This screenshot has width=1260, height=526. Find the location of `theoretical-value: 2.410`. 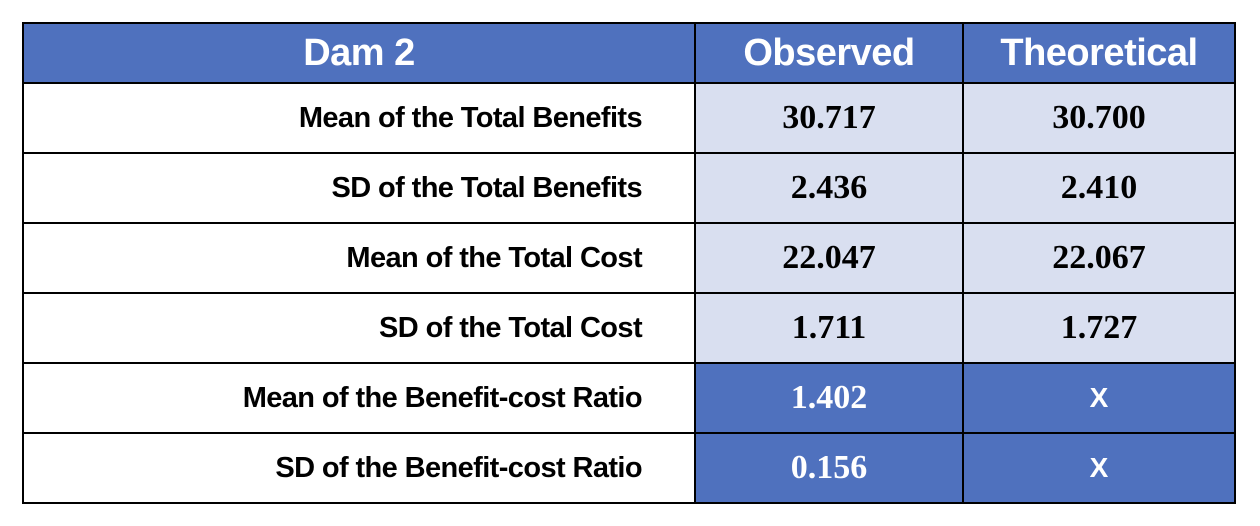

theoretical-value: 2.410 is located at coordinates (1099, 188).